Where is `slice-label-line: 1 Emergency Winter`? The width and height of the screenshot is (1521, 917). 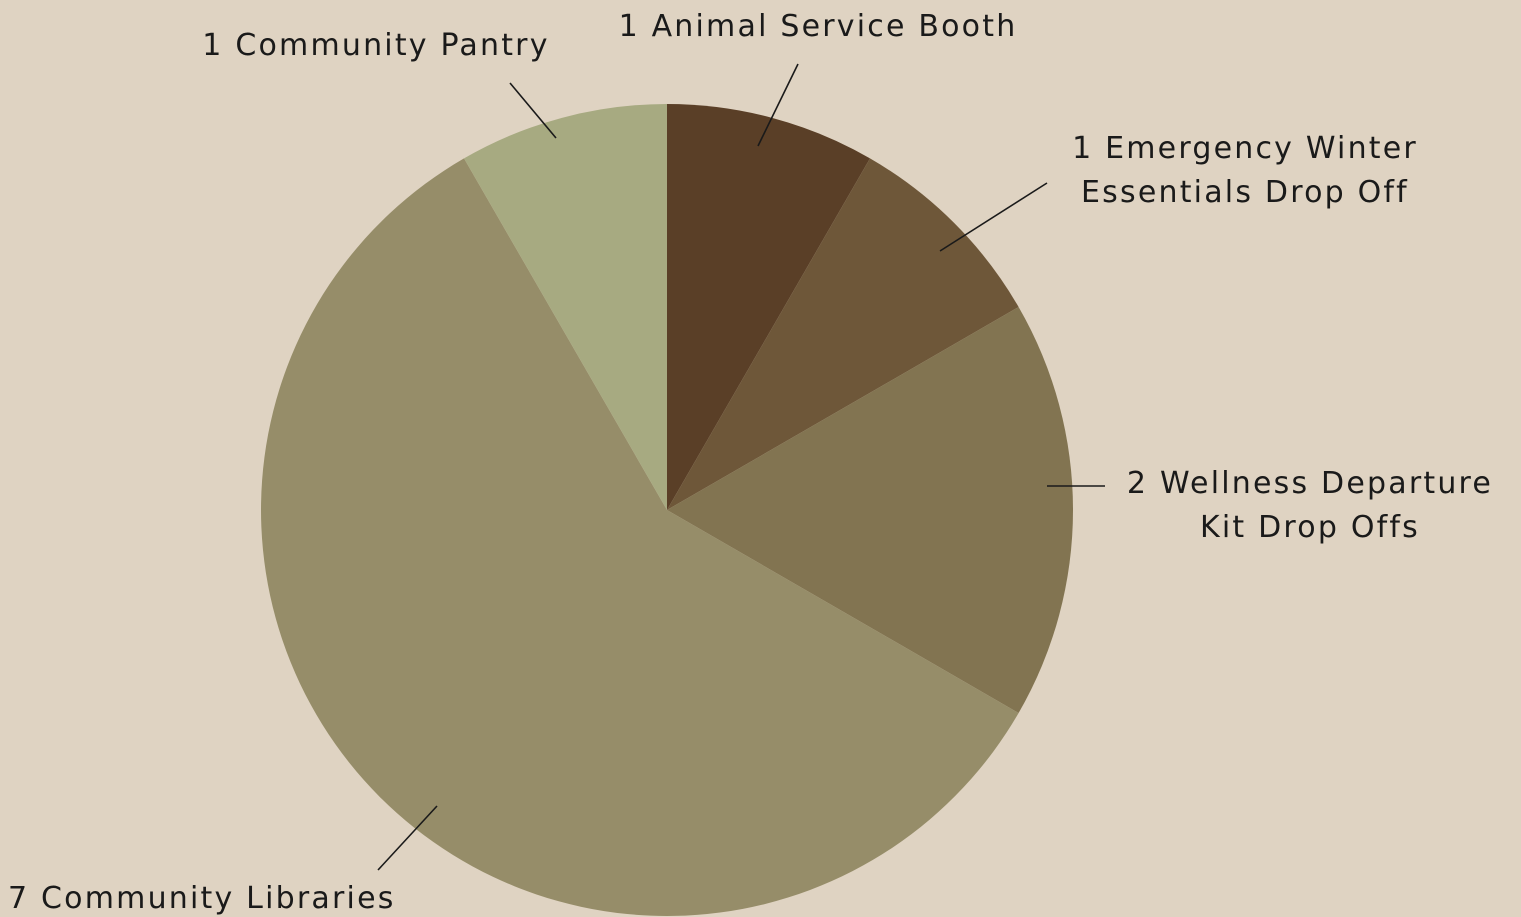
slice-label-line: 1 Emergency Winter is located at coordinates (1245, 148).